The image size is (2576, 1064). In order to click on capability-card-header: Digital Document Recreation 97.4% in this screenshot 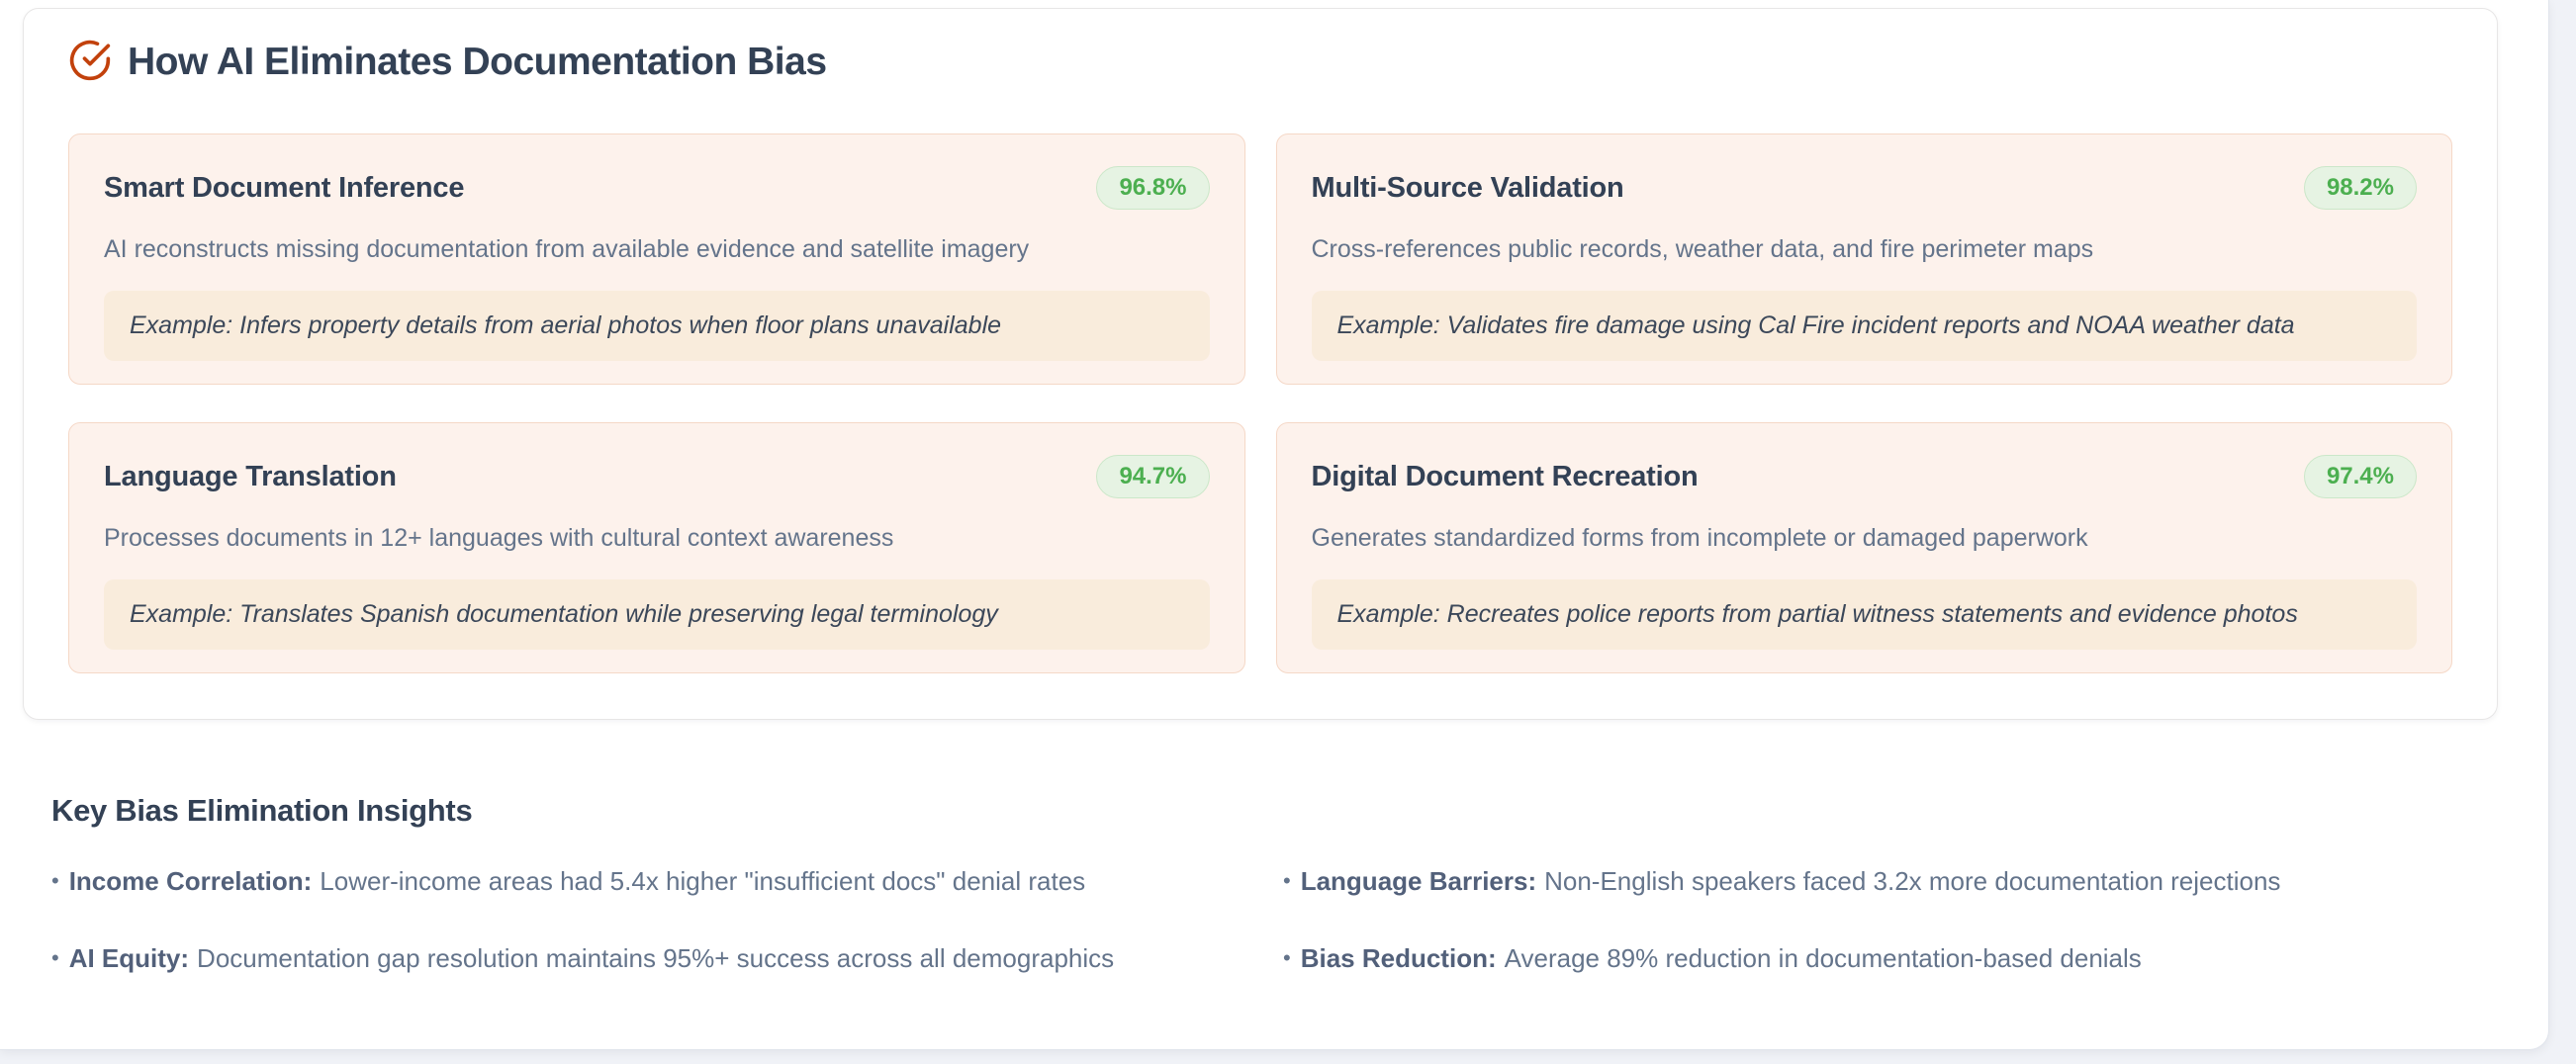, I will do `click(1864, 476)`.